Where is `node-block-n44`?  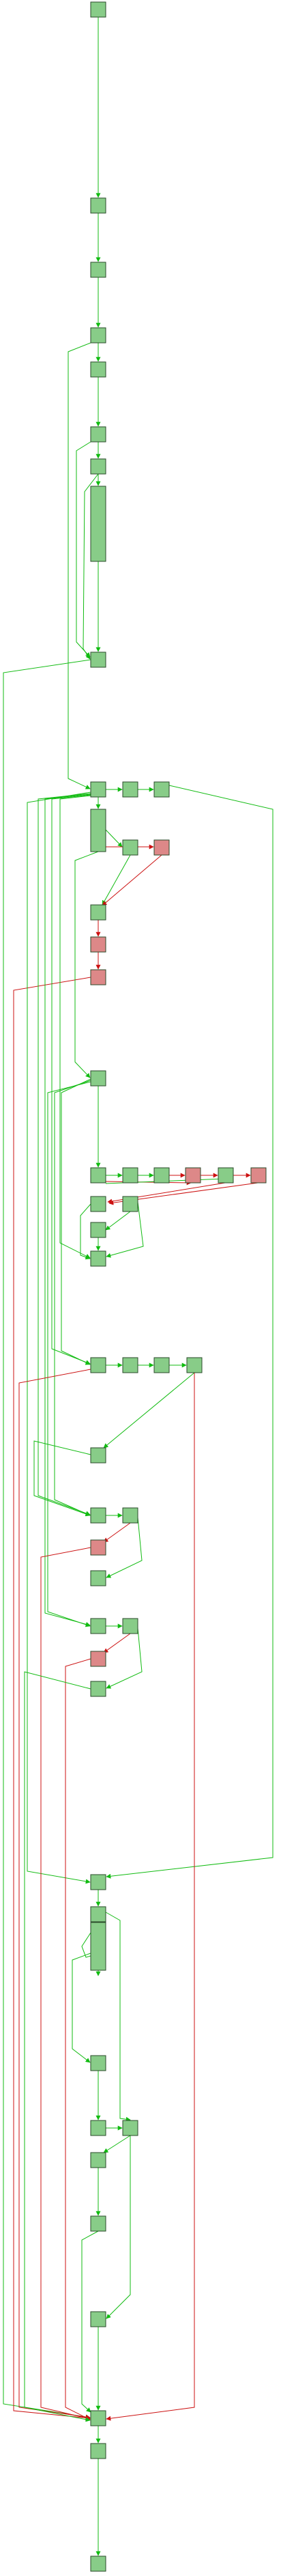
node-block-n44 is located at coordinates (98, 1914).